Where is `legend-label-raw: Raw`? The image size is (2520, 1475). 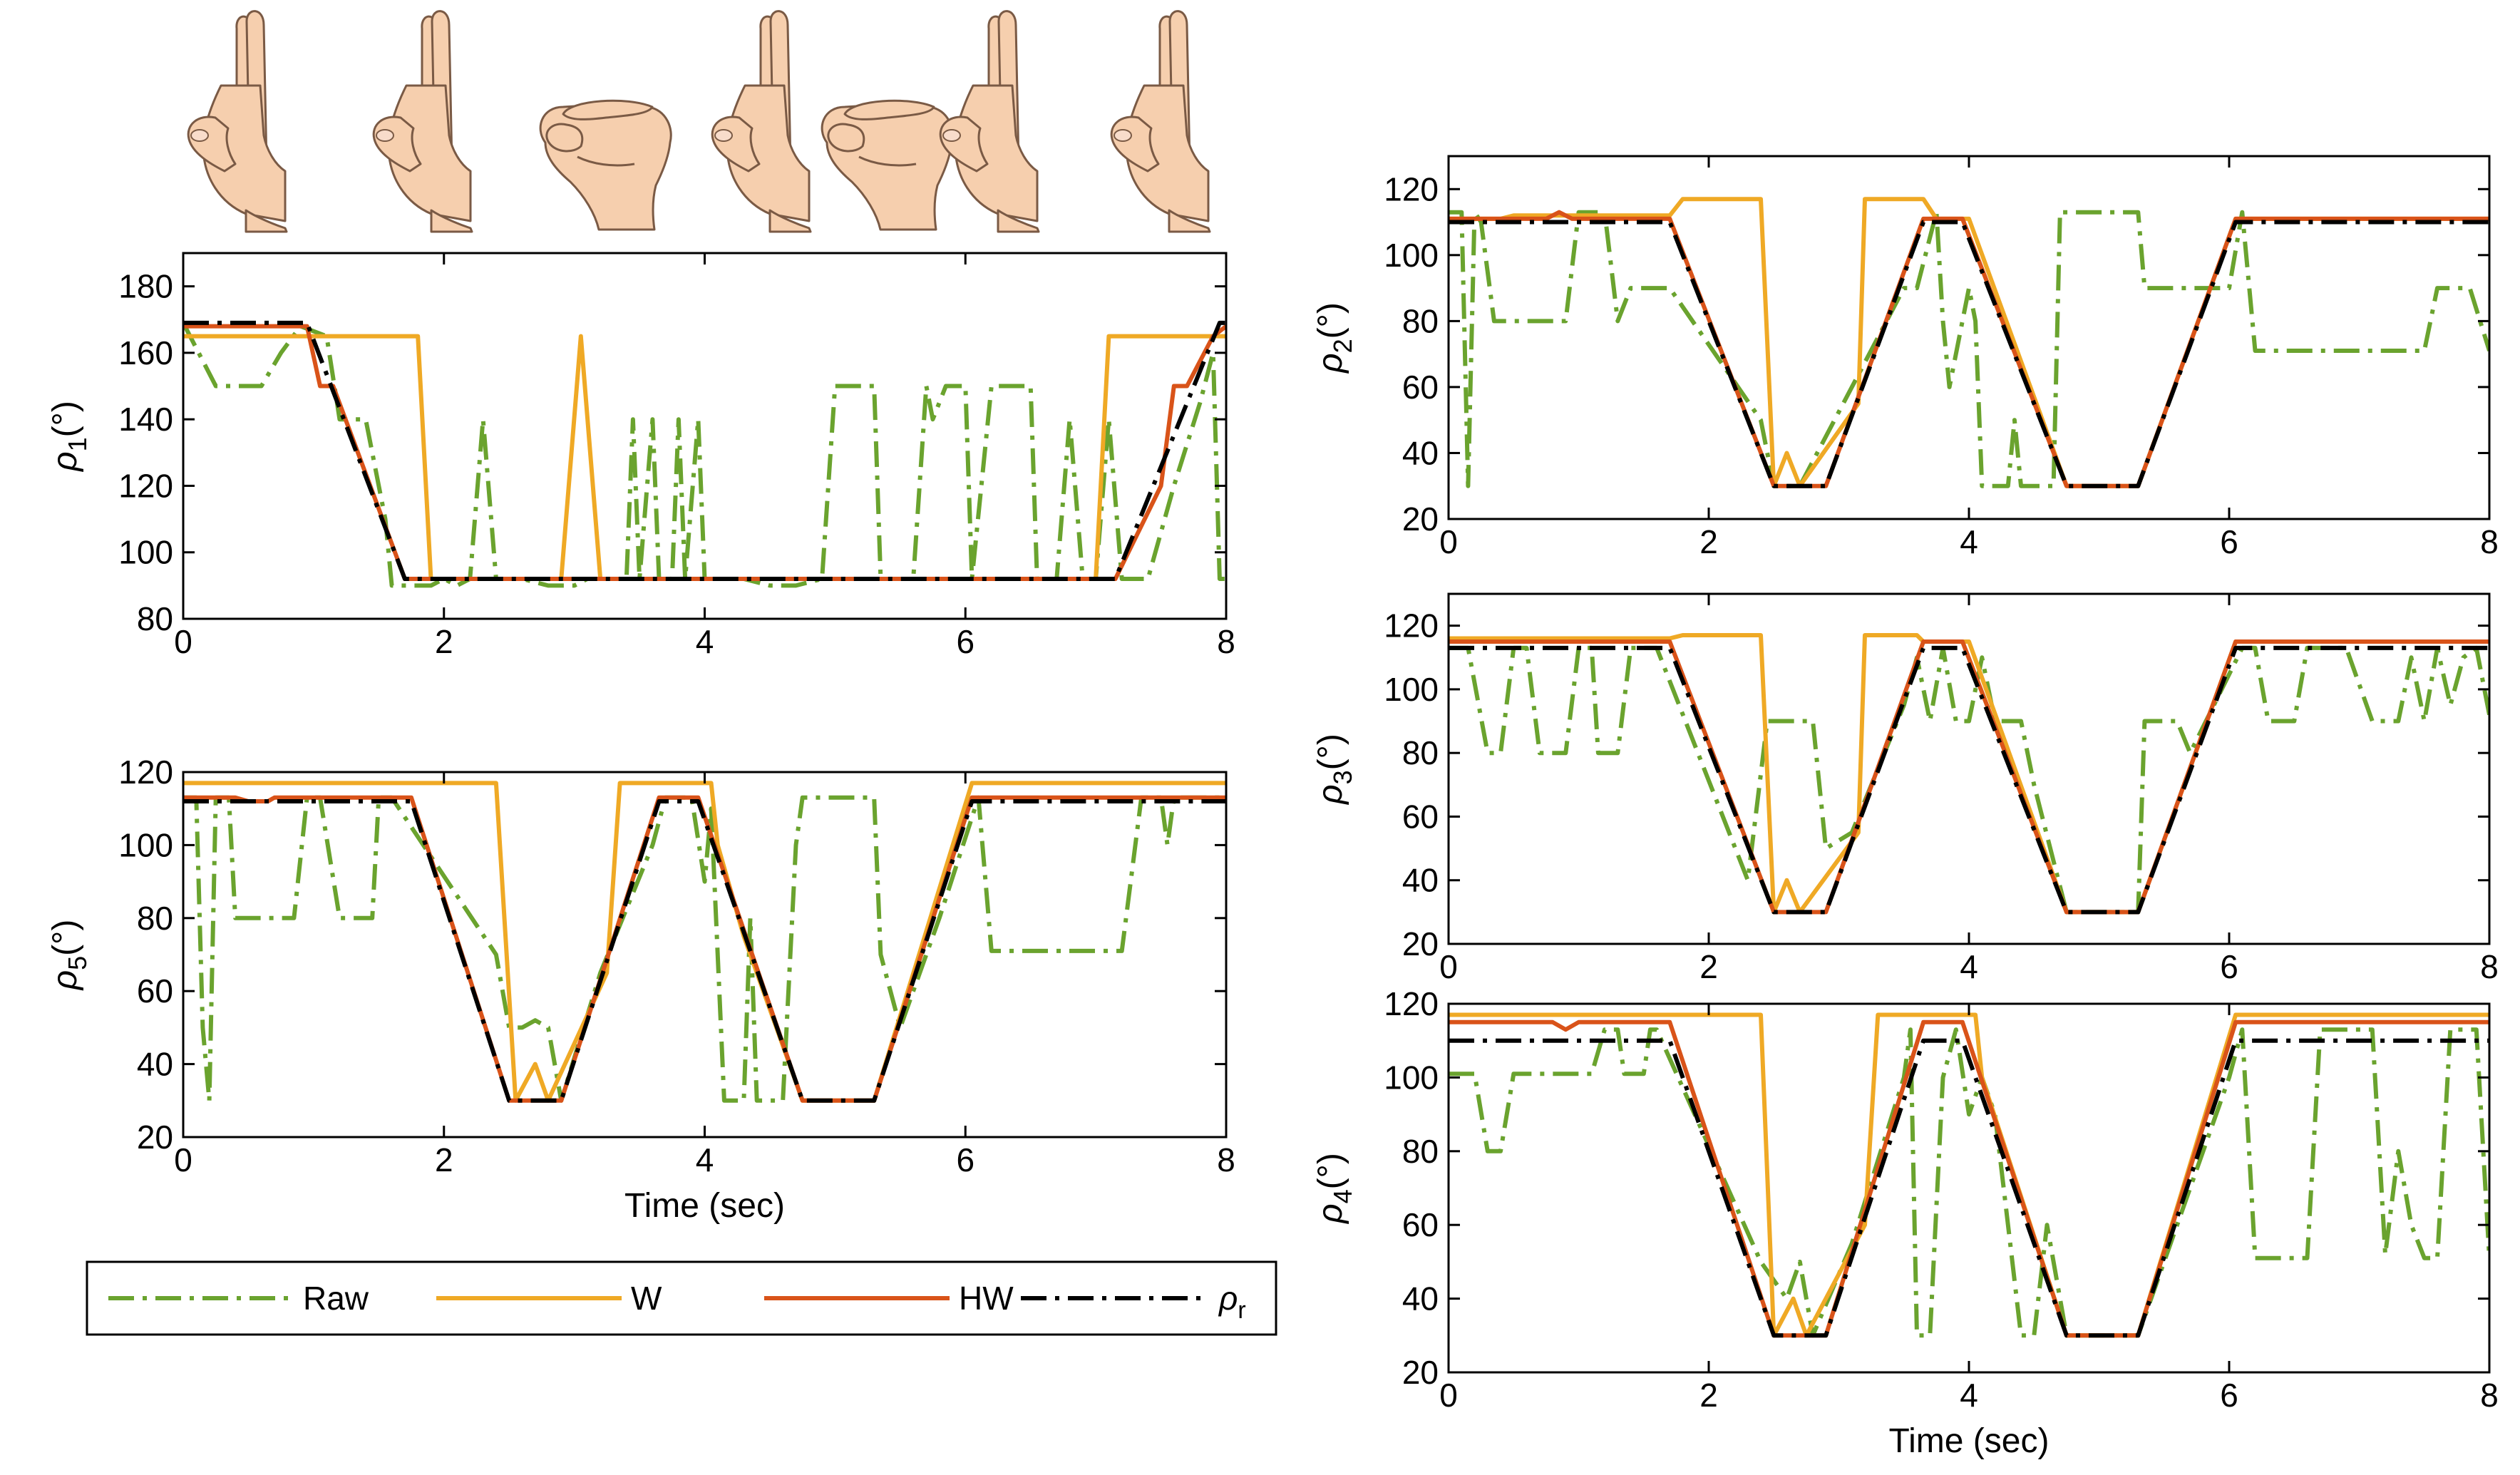 legend-label-raw: Raw is located at coordinates (336, 1299).